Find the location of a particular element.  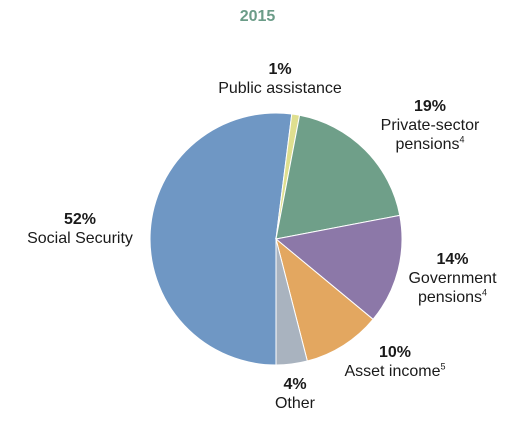

label-government-pensions: 14% Government pensions4 is located at coordinates (452, 278).